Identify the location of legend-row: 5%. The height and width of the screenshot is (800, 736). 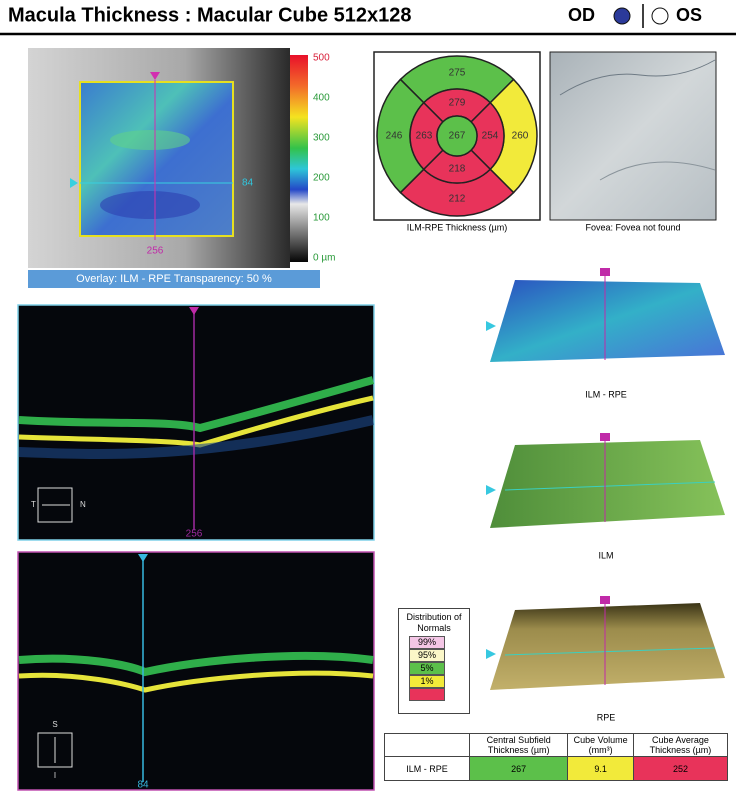
(437, 668).